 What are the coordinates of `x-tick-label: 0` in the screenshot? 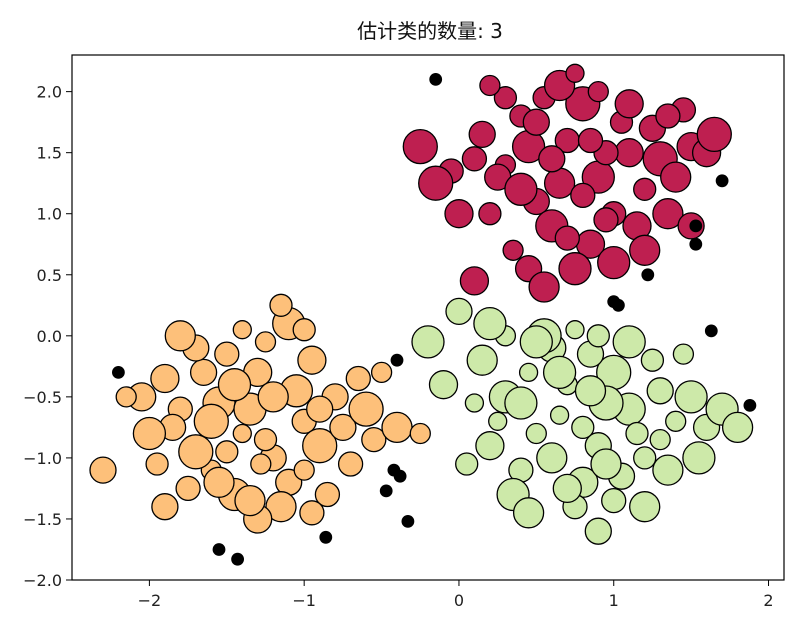 It's located at (459, 600).